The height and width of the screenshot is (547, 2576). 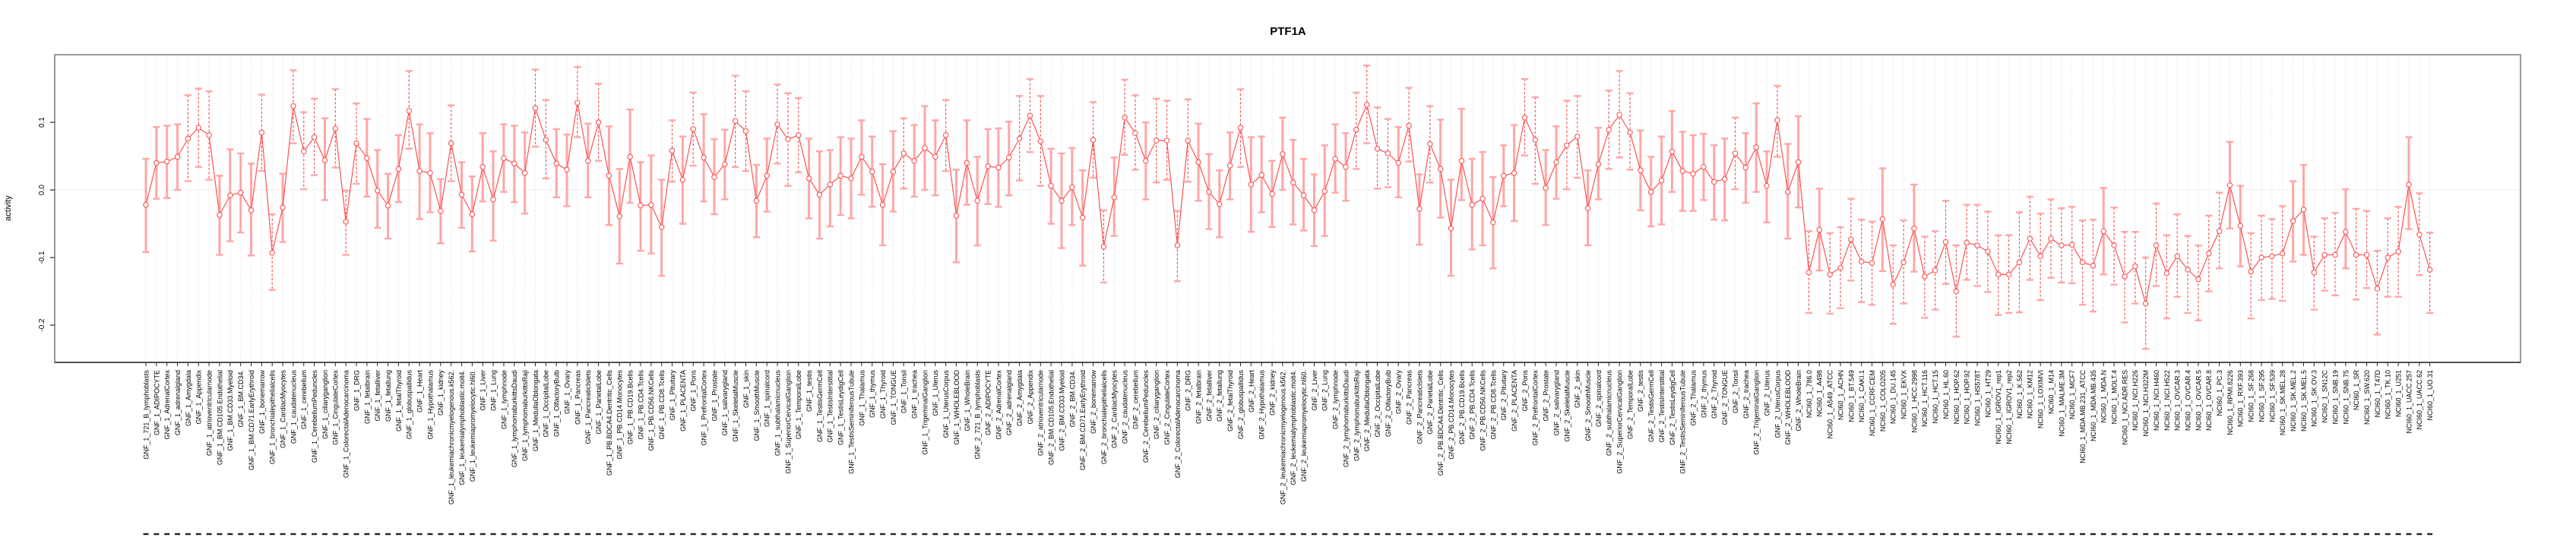 What do you see at coordinates (1515, 401) in the screenshot?
I see `x-tick-label: GNF_2_PLACENTA` at bounding box center [1515, 401].